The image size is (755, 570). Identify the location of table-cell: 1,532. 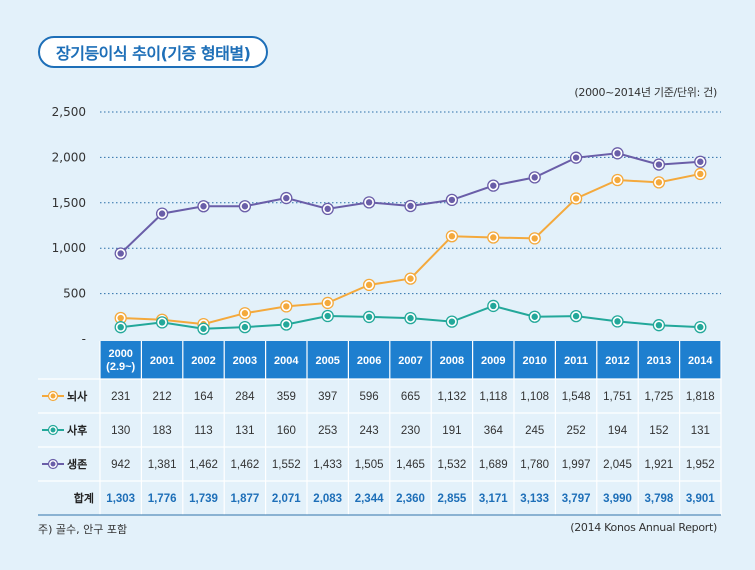
(452, 465).